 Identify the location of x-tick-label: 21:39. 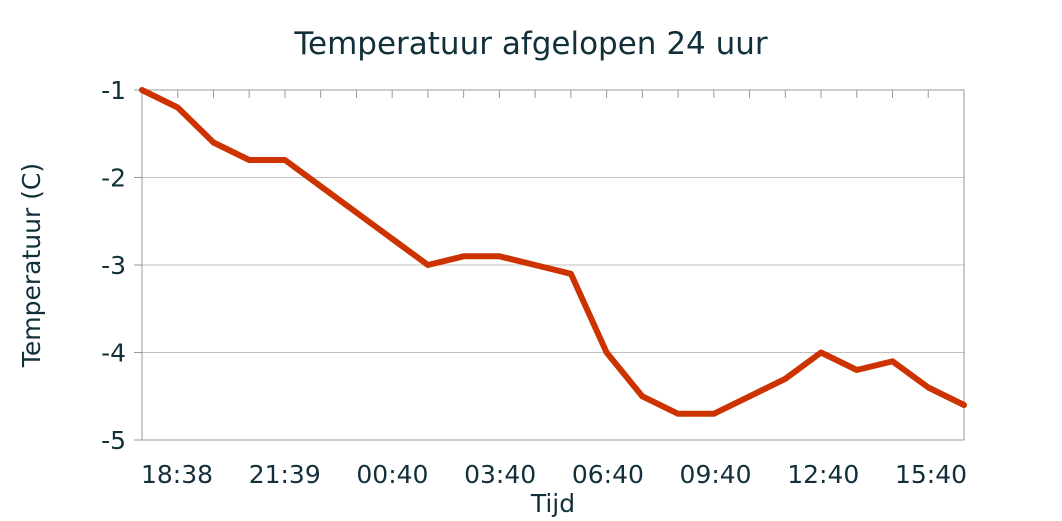
(285, 474).